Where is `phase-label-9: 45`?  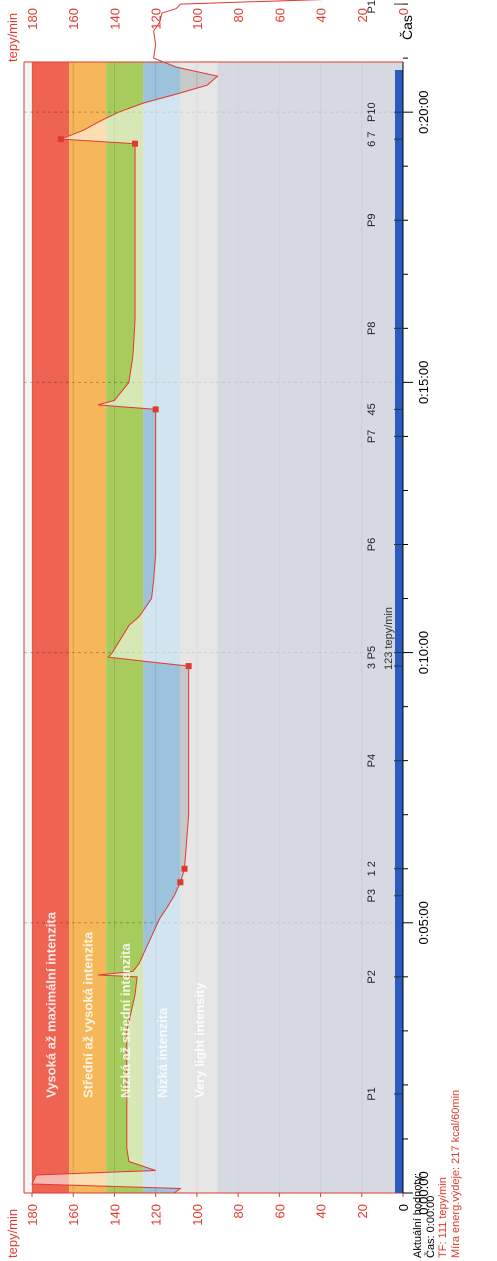
phase-label-9: 45 is located at coordinates (372, 409).